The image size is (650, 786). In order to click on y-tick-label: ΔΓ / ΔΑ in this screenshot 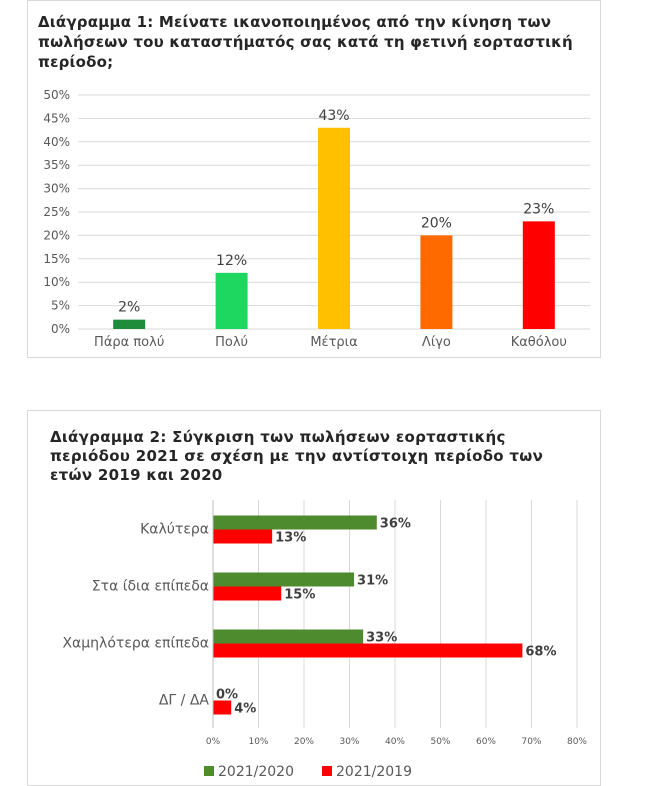, I will do `click(184, 701)`.